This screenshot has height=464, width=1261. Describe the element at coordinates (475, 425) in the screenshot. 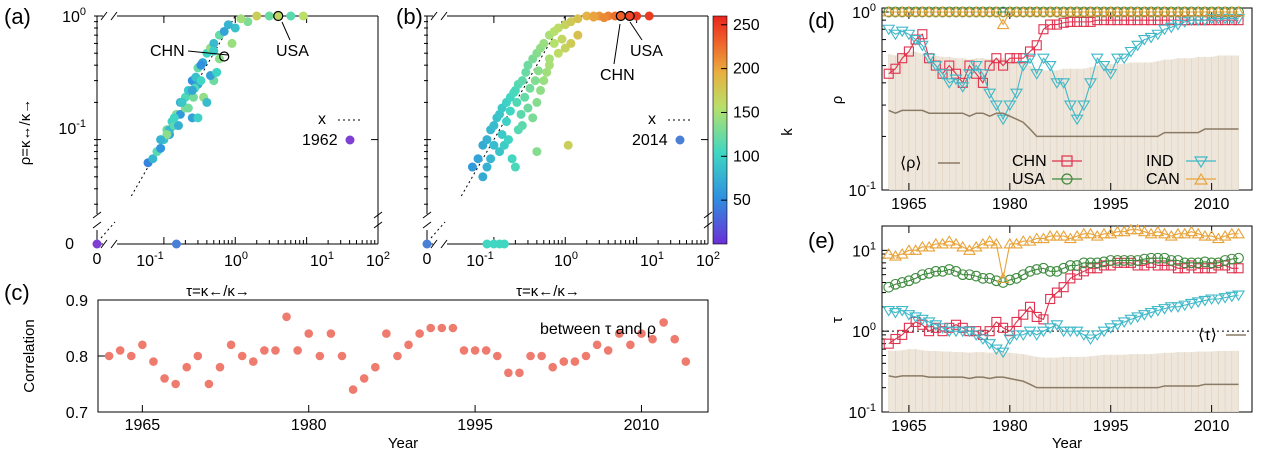

I see `panel-c-xtick-label: 1995` at that location.